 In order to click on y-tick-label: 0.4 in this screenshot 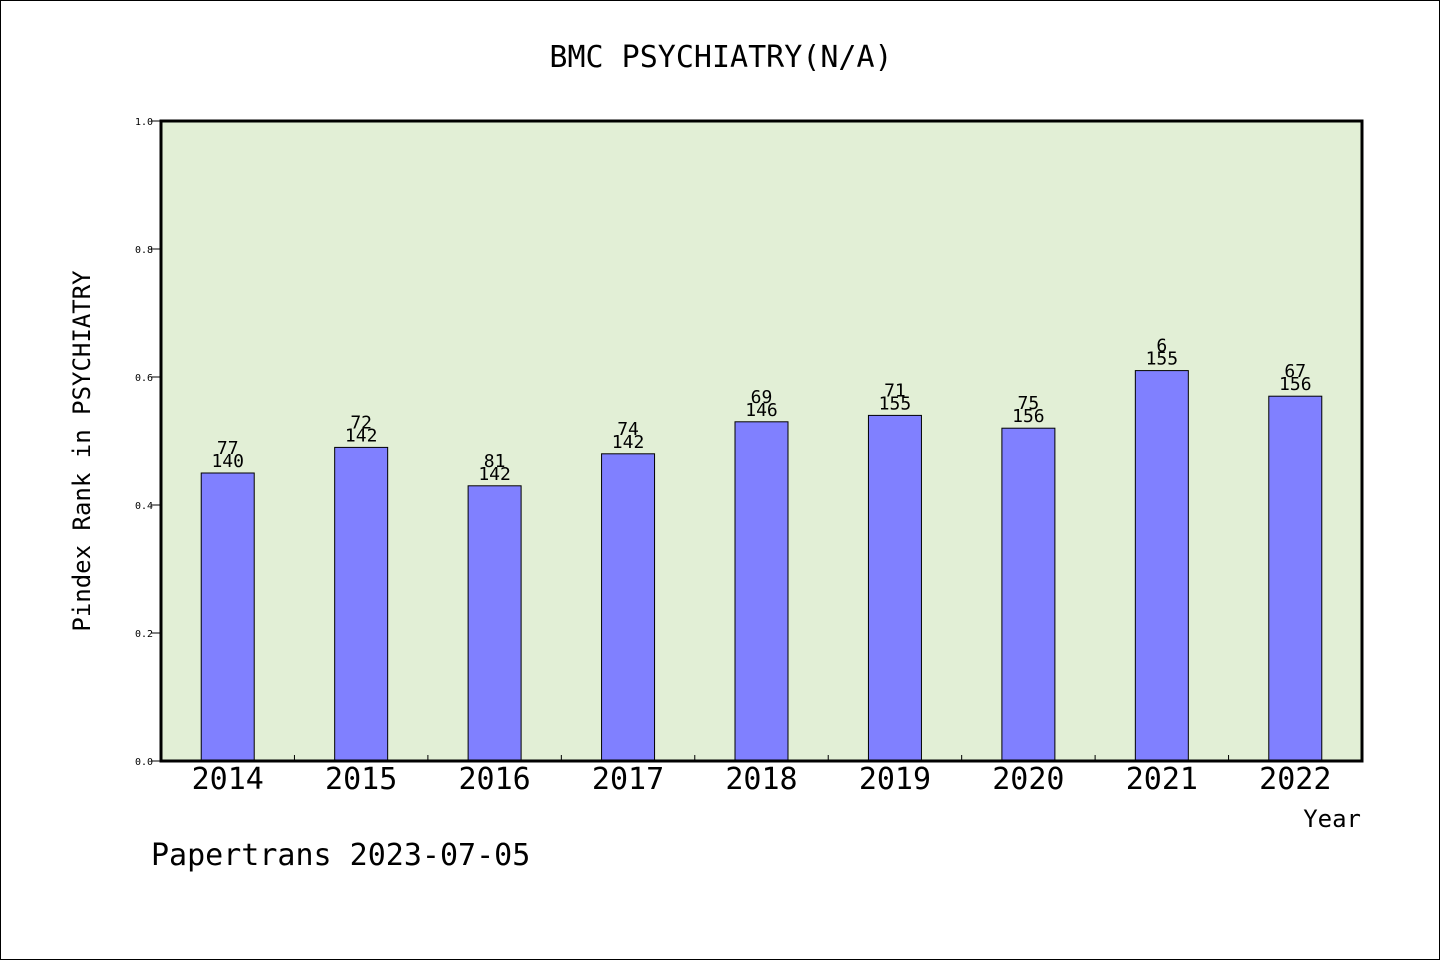, I will do `click(144, 506)`.